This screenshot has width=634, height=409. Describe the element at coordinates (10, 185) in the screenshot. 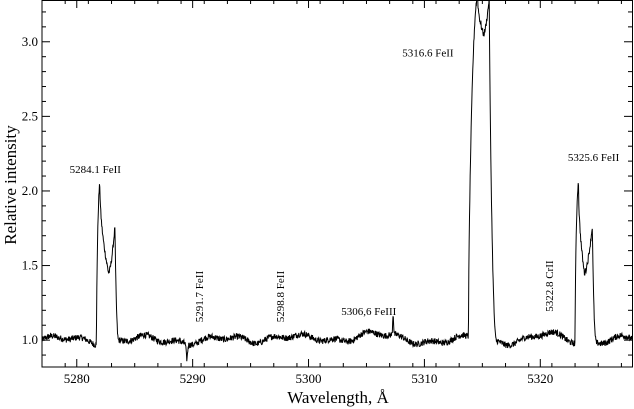

I see `y-axis-title: Relative intensity` at that location.